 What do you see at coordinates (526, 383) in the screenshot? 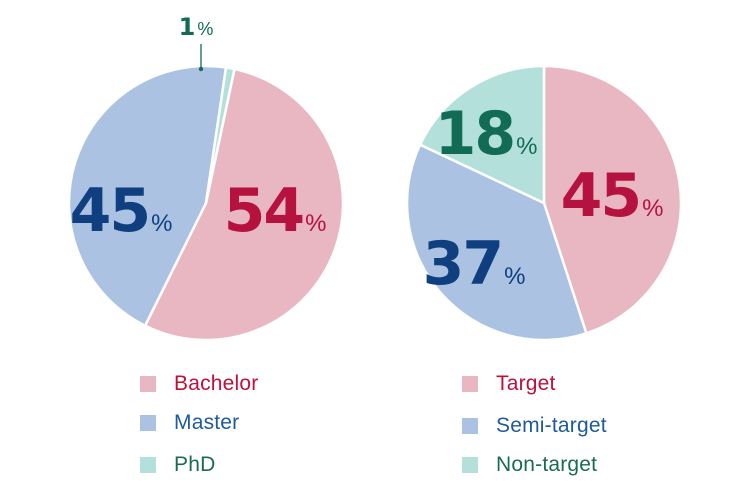
I see `legend-label-target: Target` at bounding box center [526, 383].